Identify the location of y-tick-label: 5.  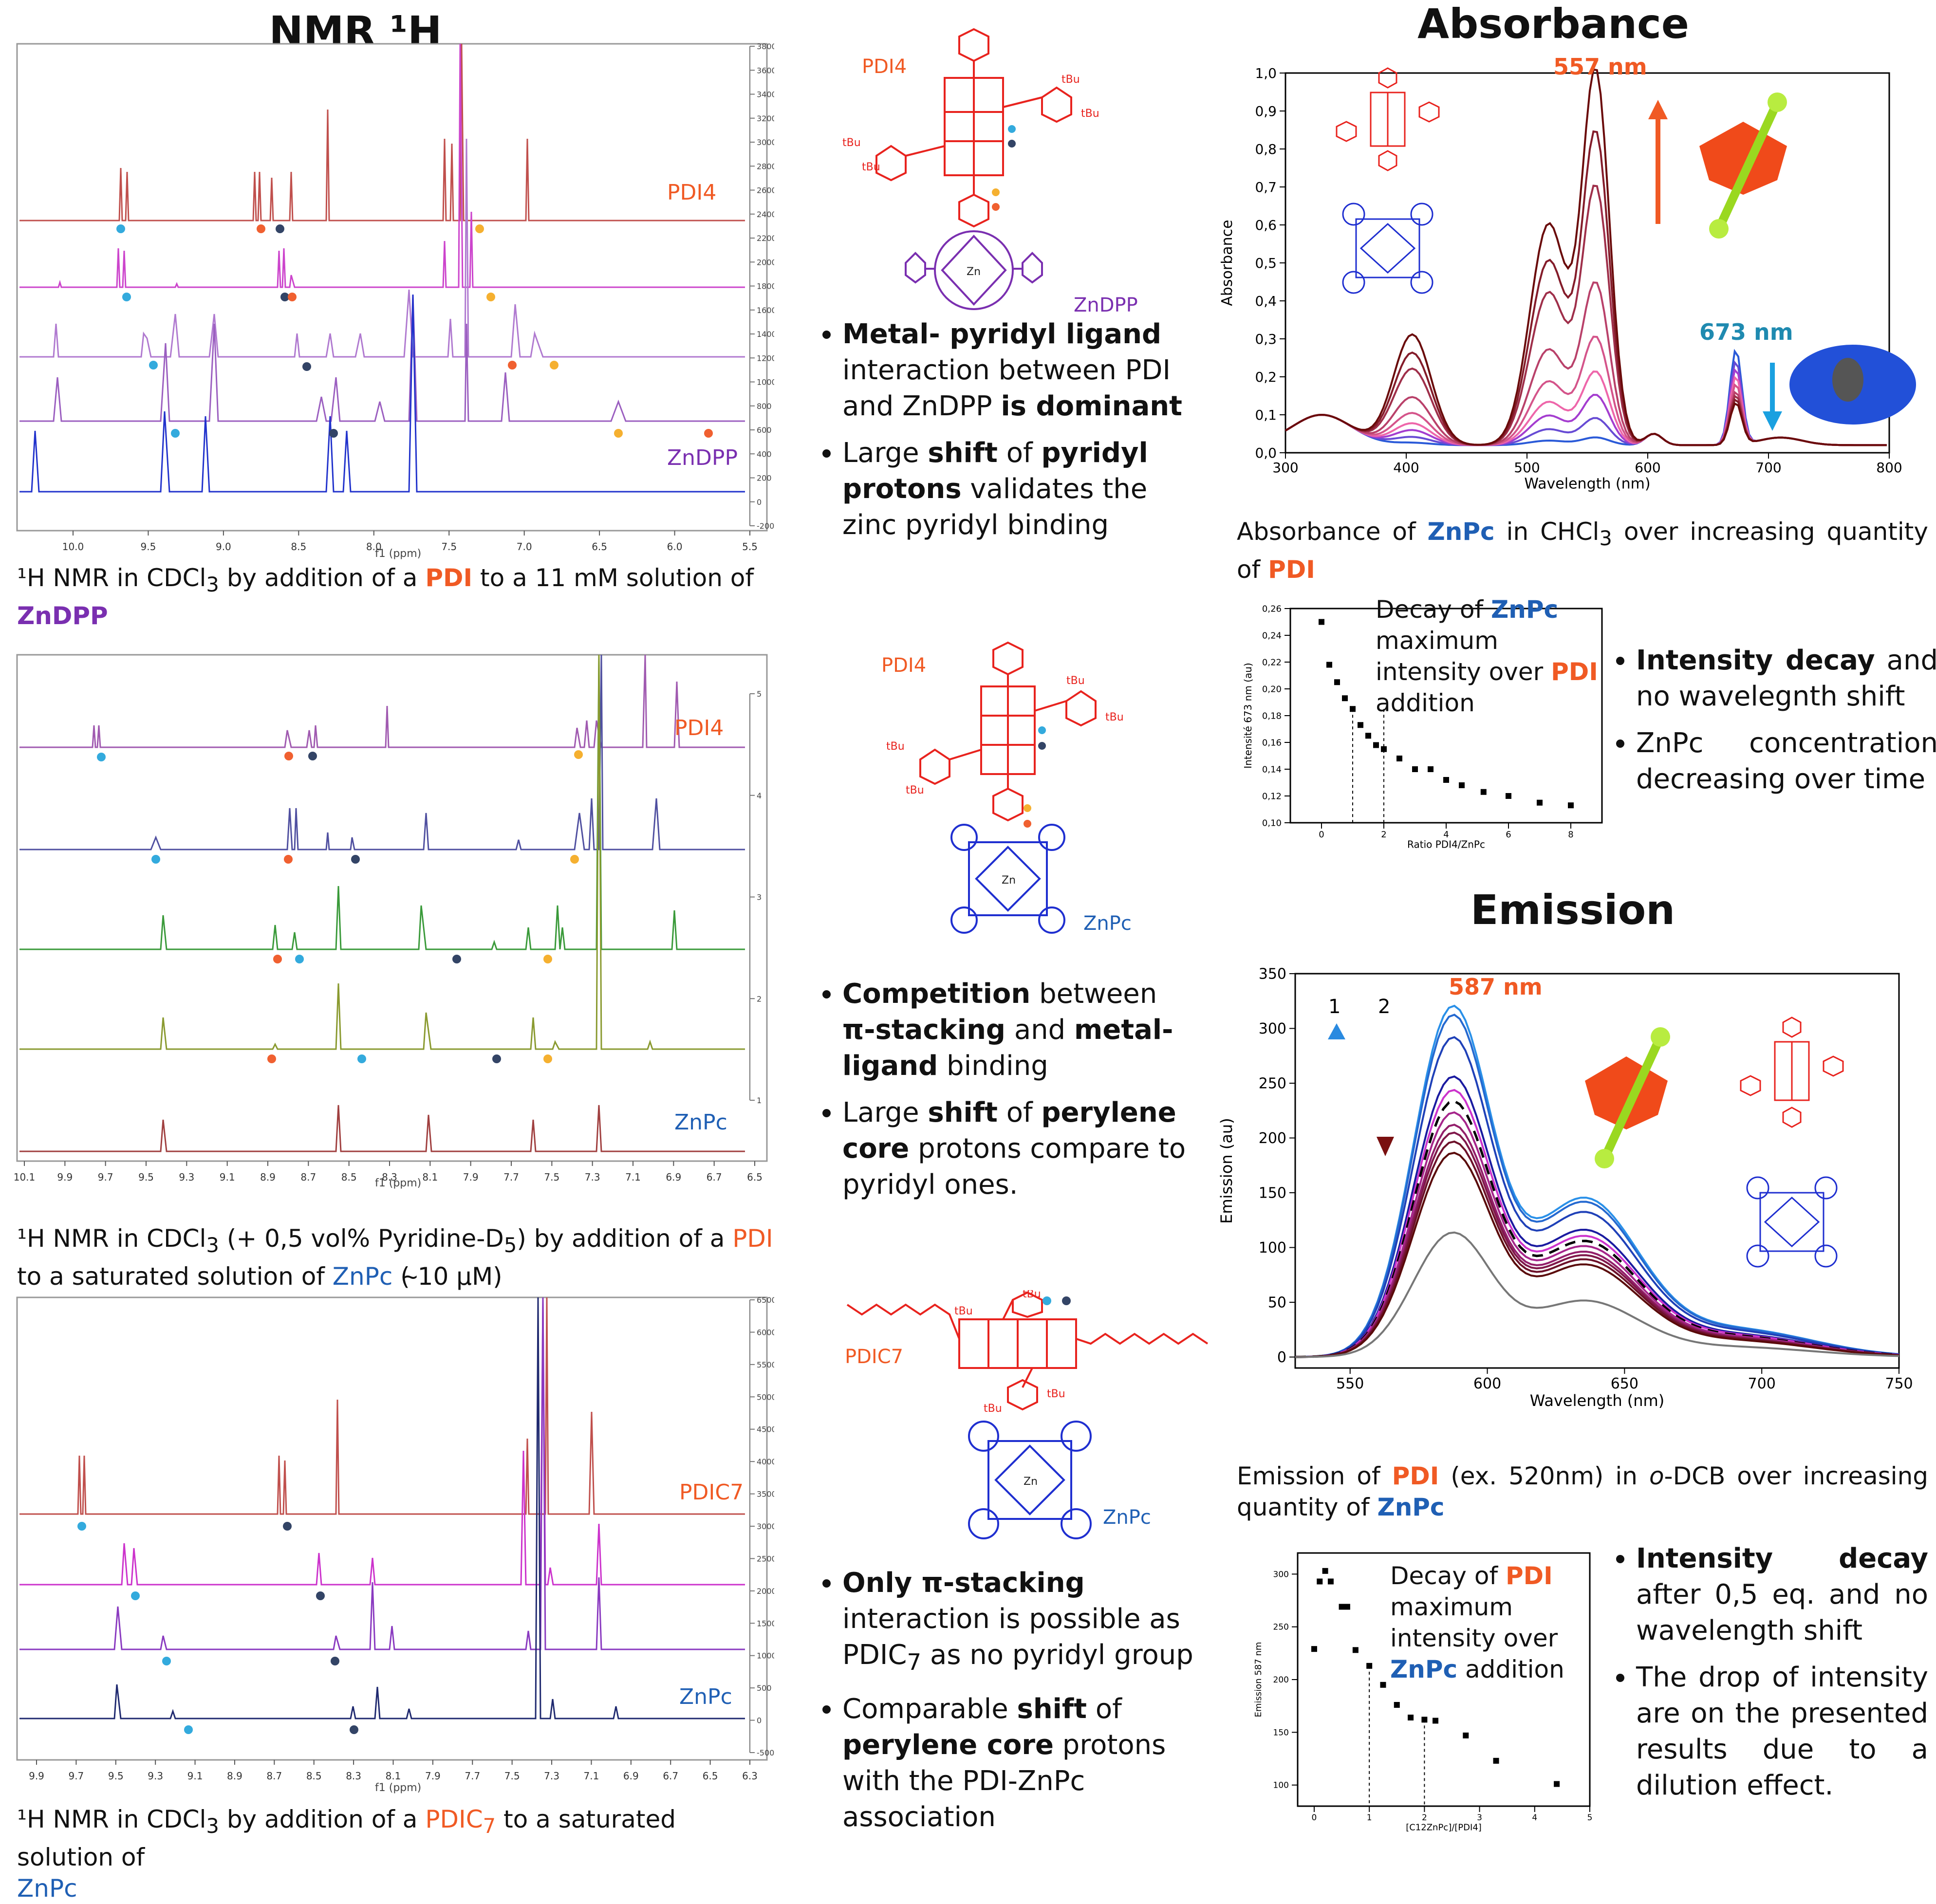
(760, 694).